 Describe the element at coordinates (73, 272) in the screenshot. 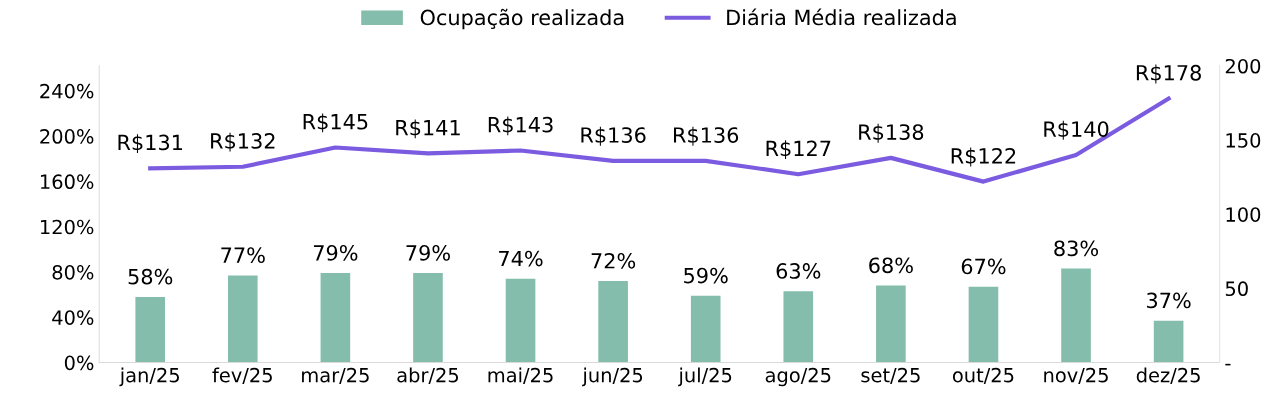

I see `y-tick-label: 80%` at that location.